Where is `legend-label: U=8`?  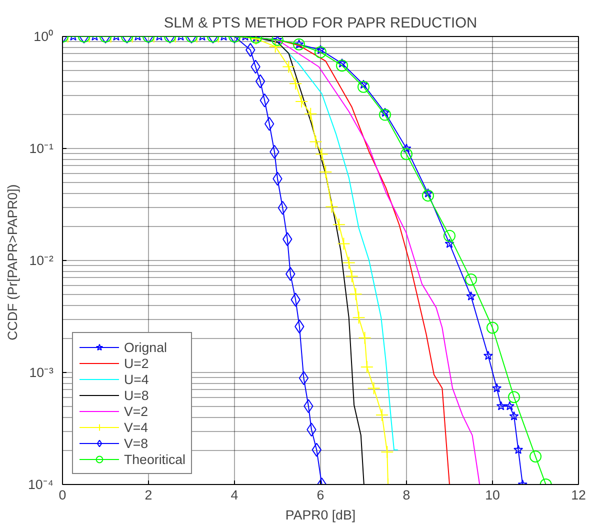
legend-label: U=8 is located at coordinates (136, 395).